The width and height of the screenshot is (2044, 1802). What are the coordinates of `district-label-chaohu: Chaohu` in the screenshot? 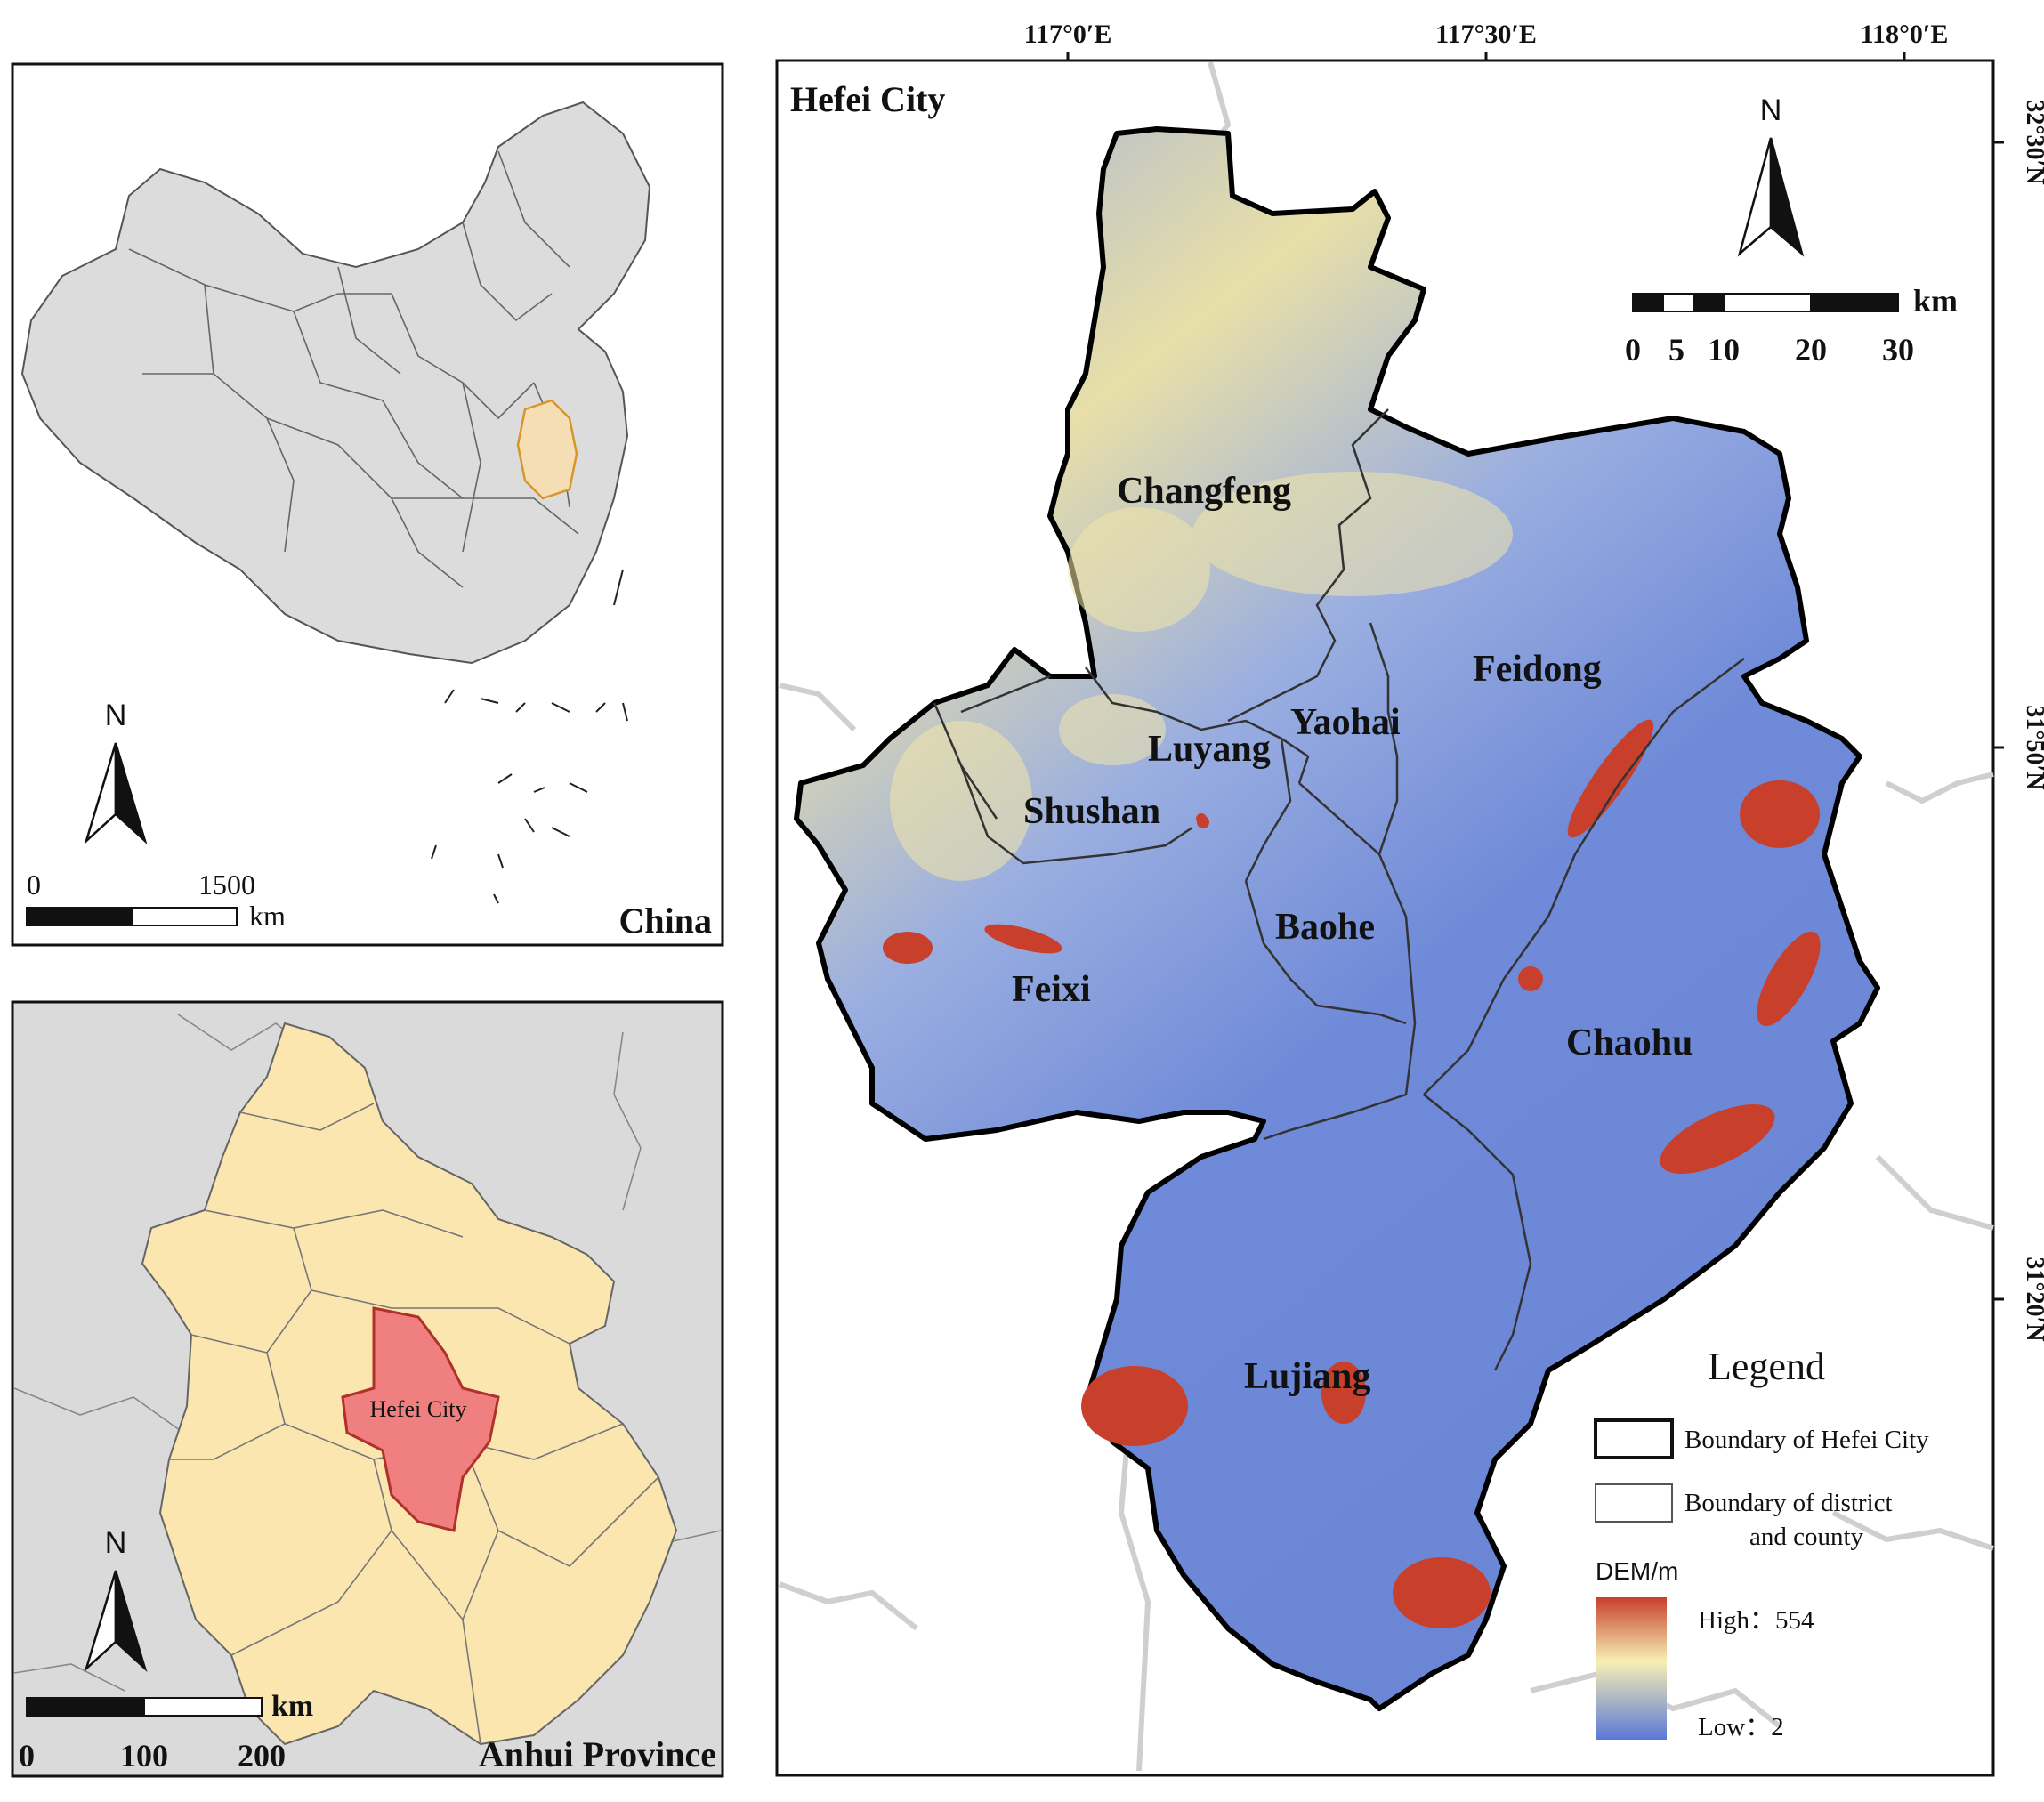 It's located at (1629, 1042).